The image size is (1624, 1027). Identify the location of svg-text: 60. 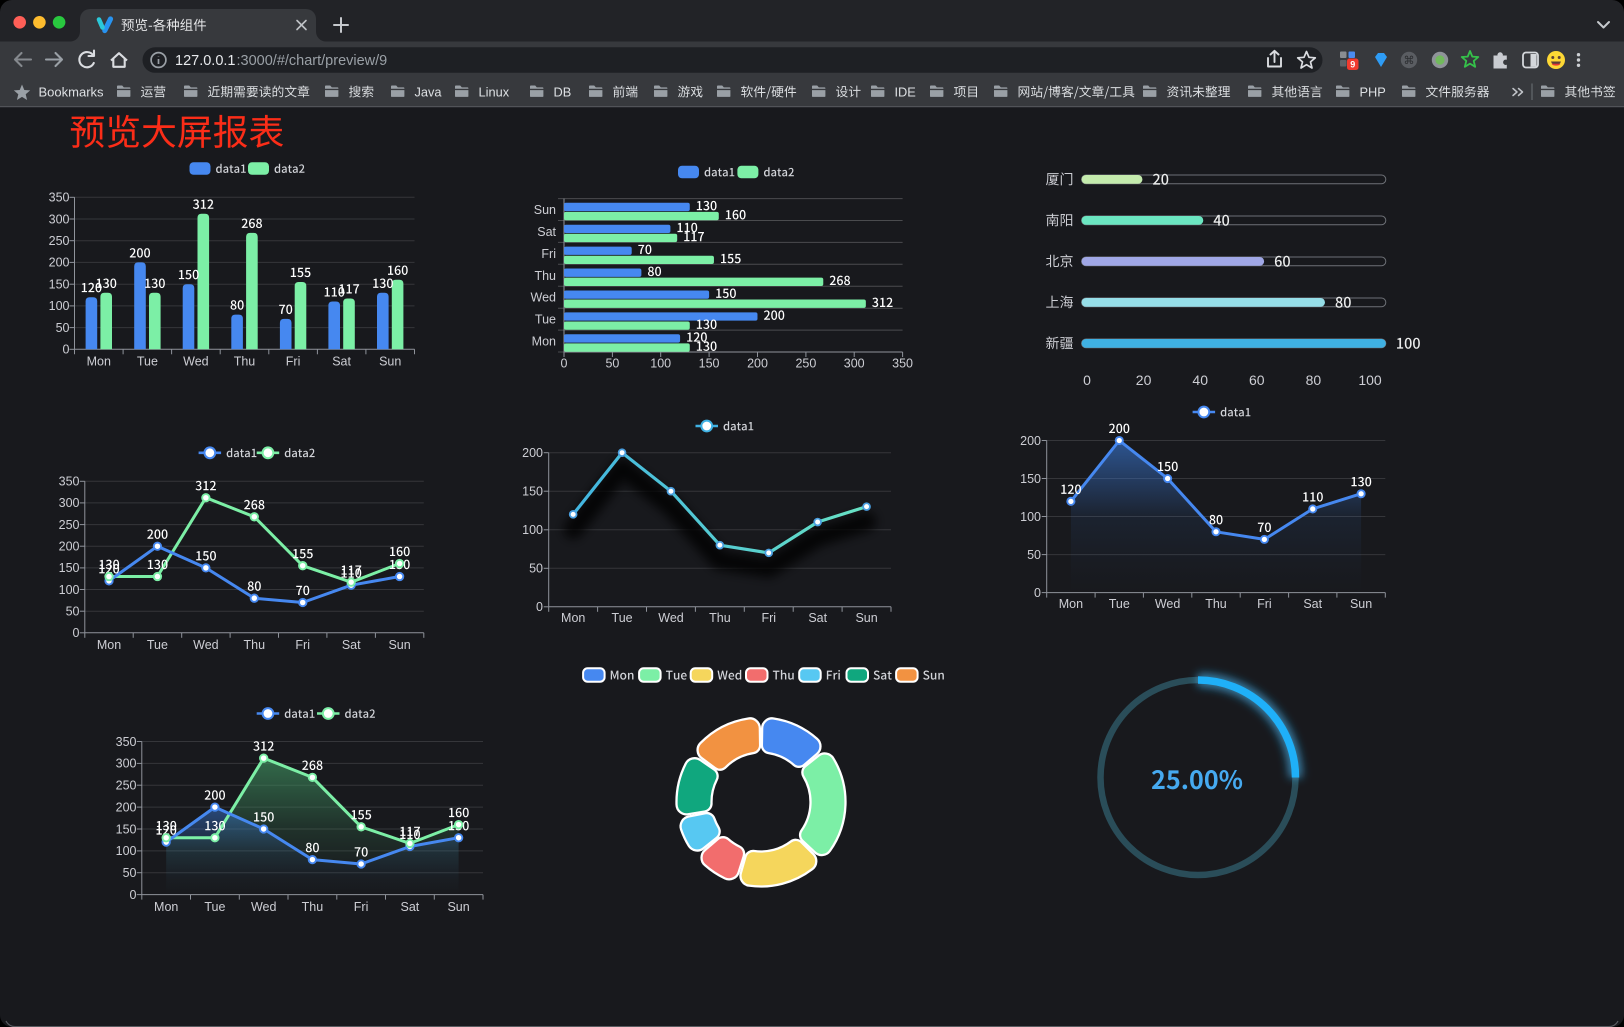
(1257, 380).